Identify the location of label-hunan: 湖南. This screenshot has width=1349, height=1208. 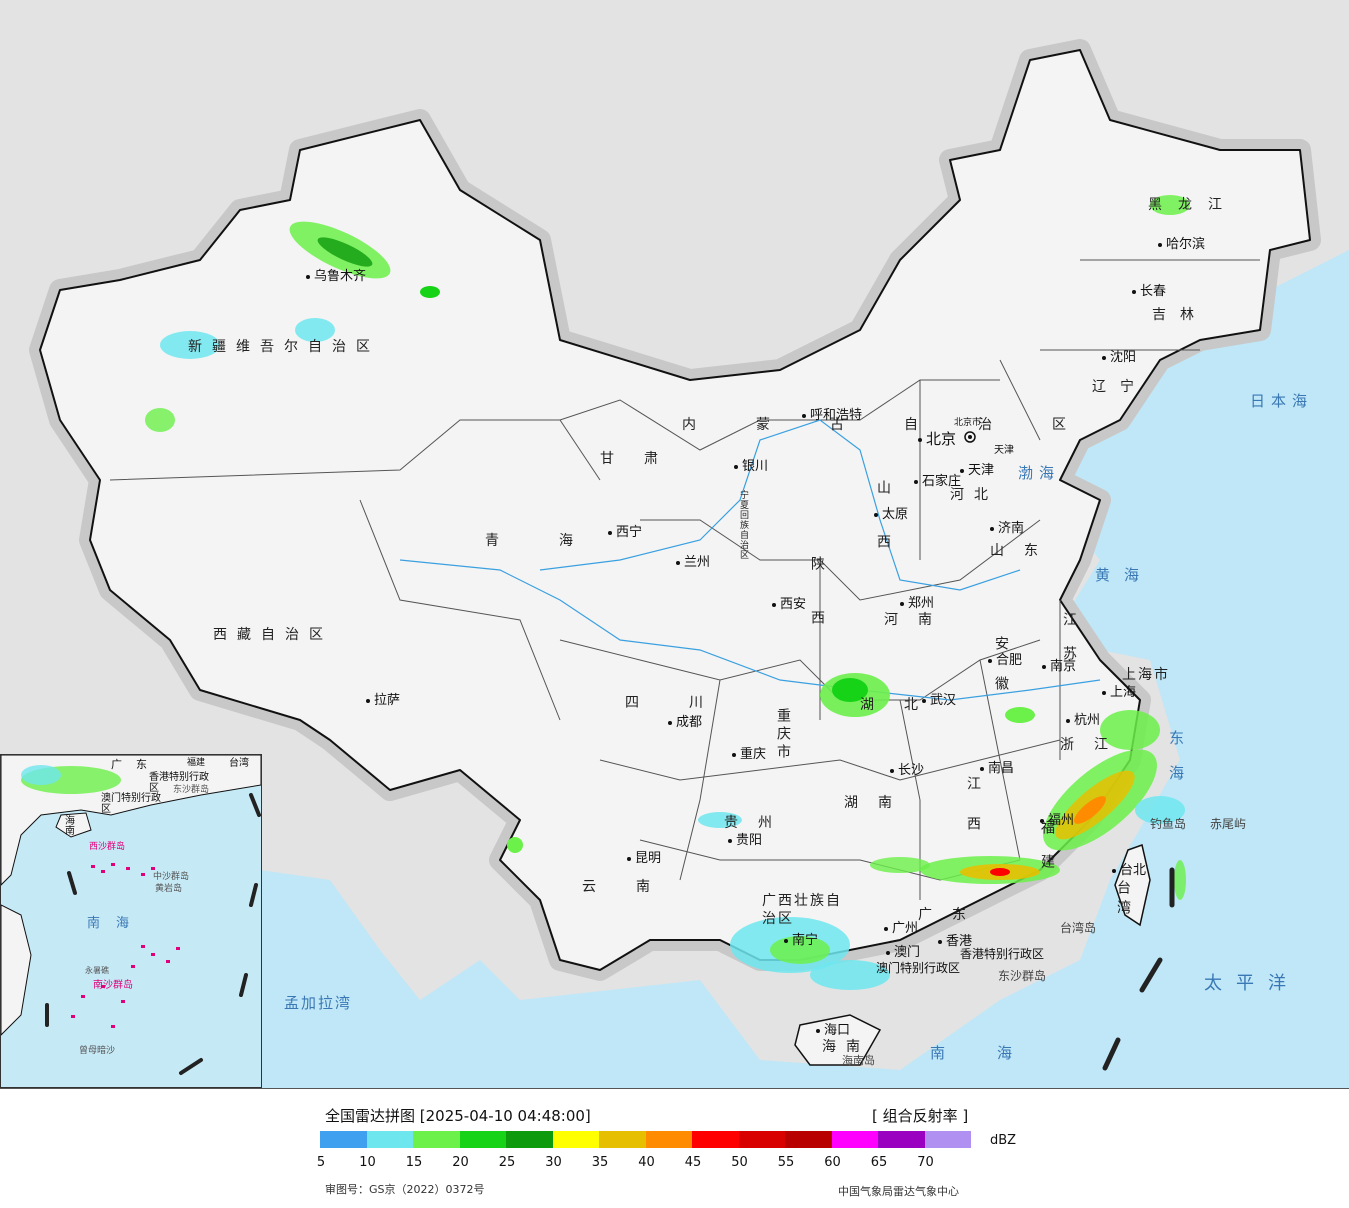
(878, 803).